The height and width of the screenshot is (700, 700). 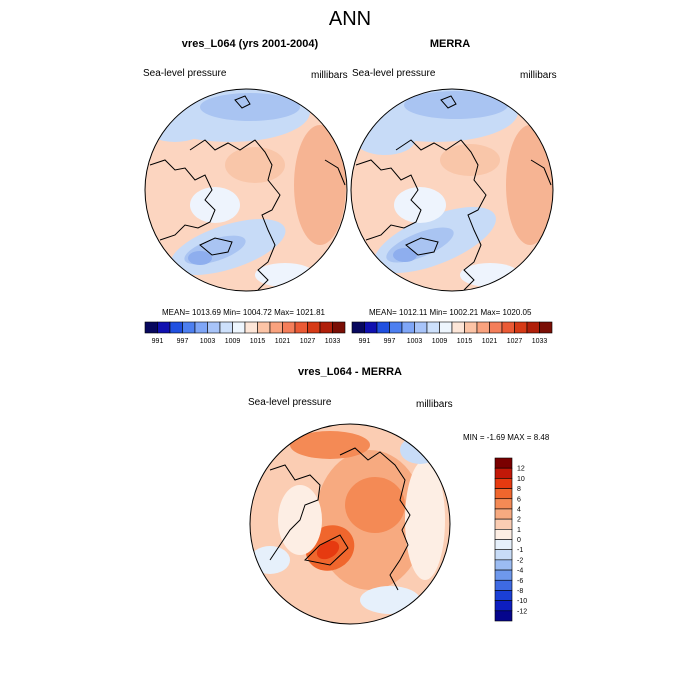 I want to click on colorbar-tick-label: -8, so click(x=520, y=591).